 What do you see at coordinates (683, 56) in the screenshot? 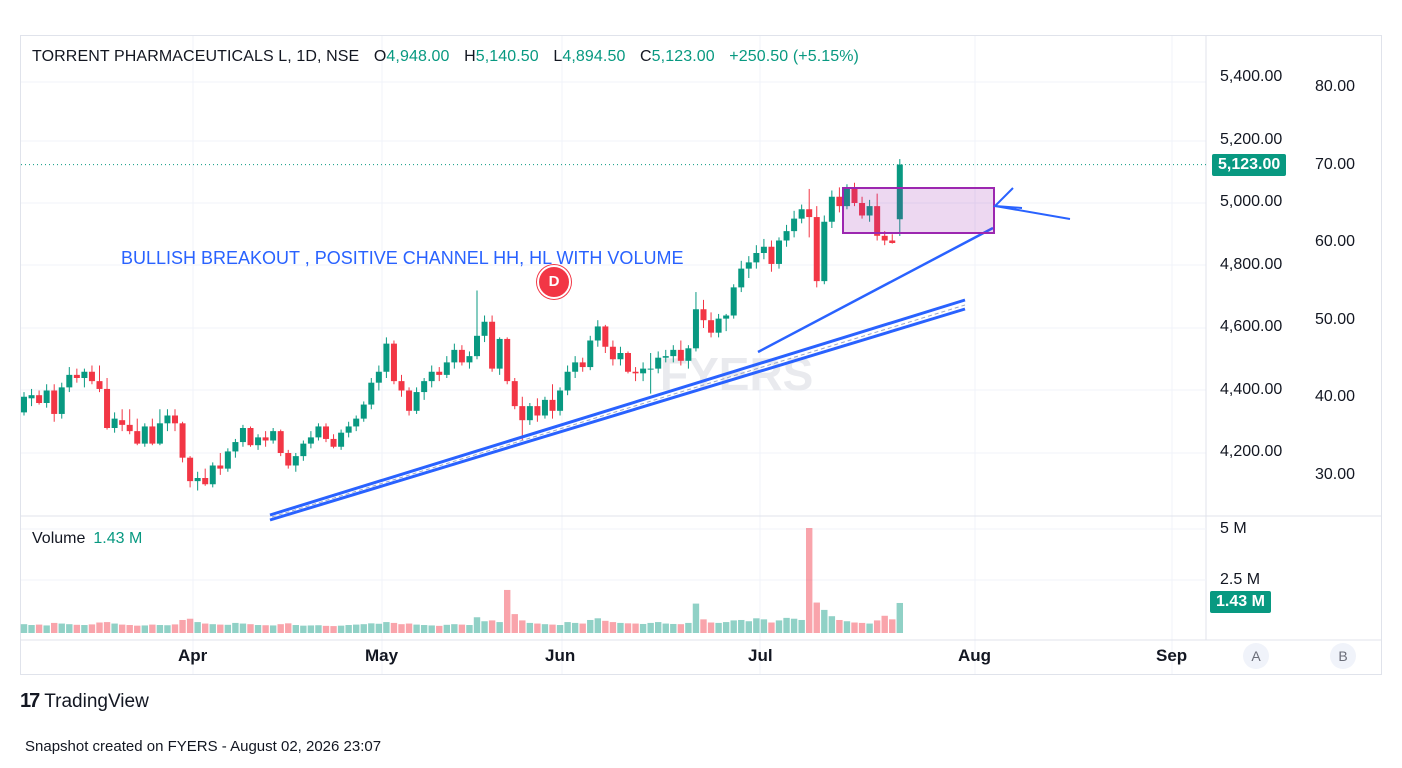
I see `close-value: 5,123.00` at bounding box center [683, 56].